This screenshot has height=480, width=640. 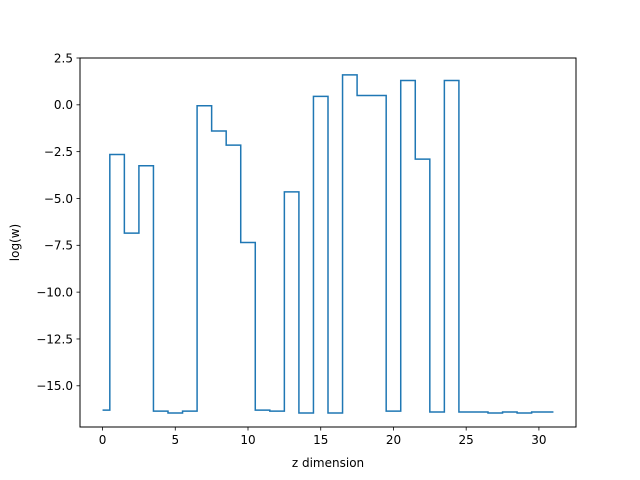 I want to click on y-axis: 2.5 0.0 −2.5 −5.0 −7.5 −10.0 −12.5 −15.0, so click(x=58, y=222).